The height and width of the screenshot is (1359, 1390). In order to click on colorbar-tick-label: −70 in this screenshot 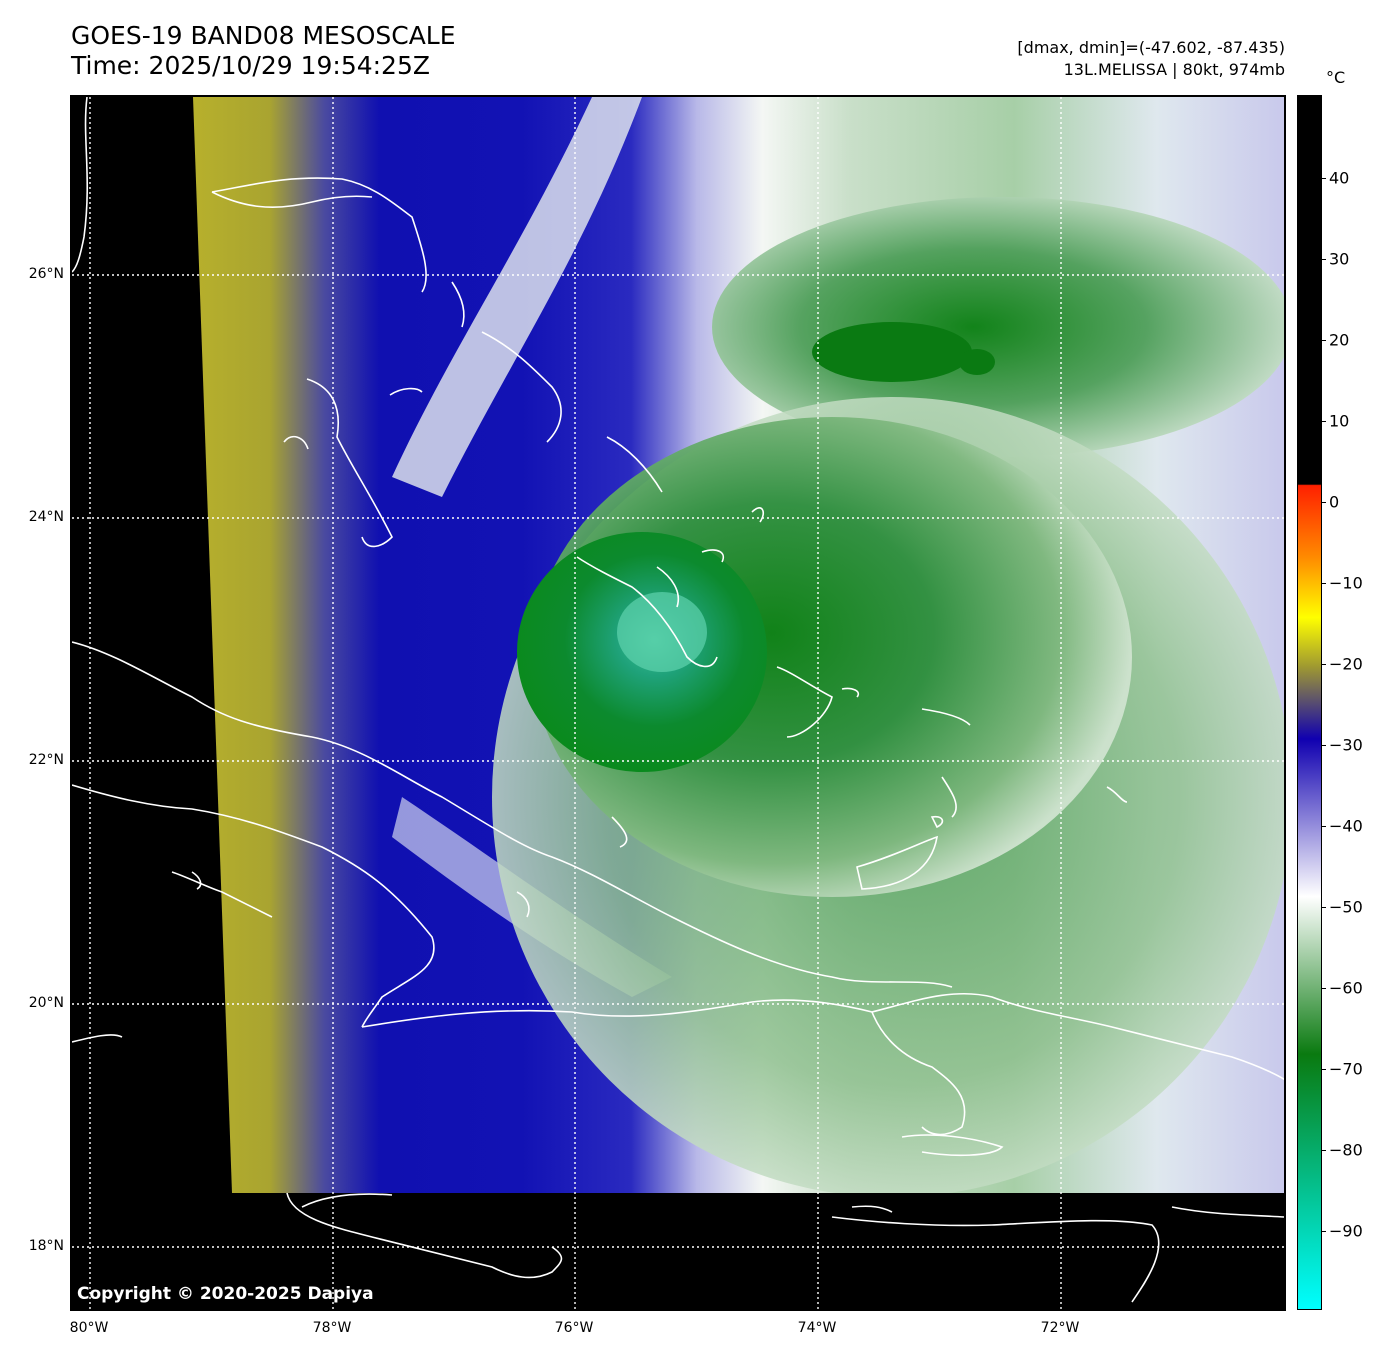, I will do `click(1346, 1069)`.